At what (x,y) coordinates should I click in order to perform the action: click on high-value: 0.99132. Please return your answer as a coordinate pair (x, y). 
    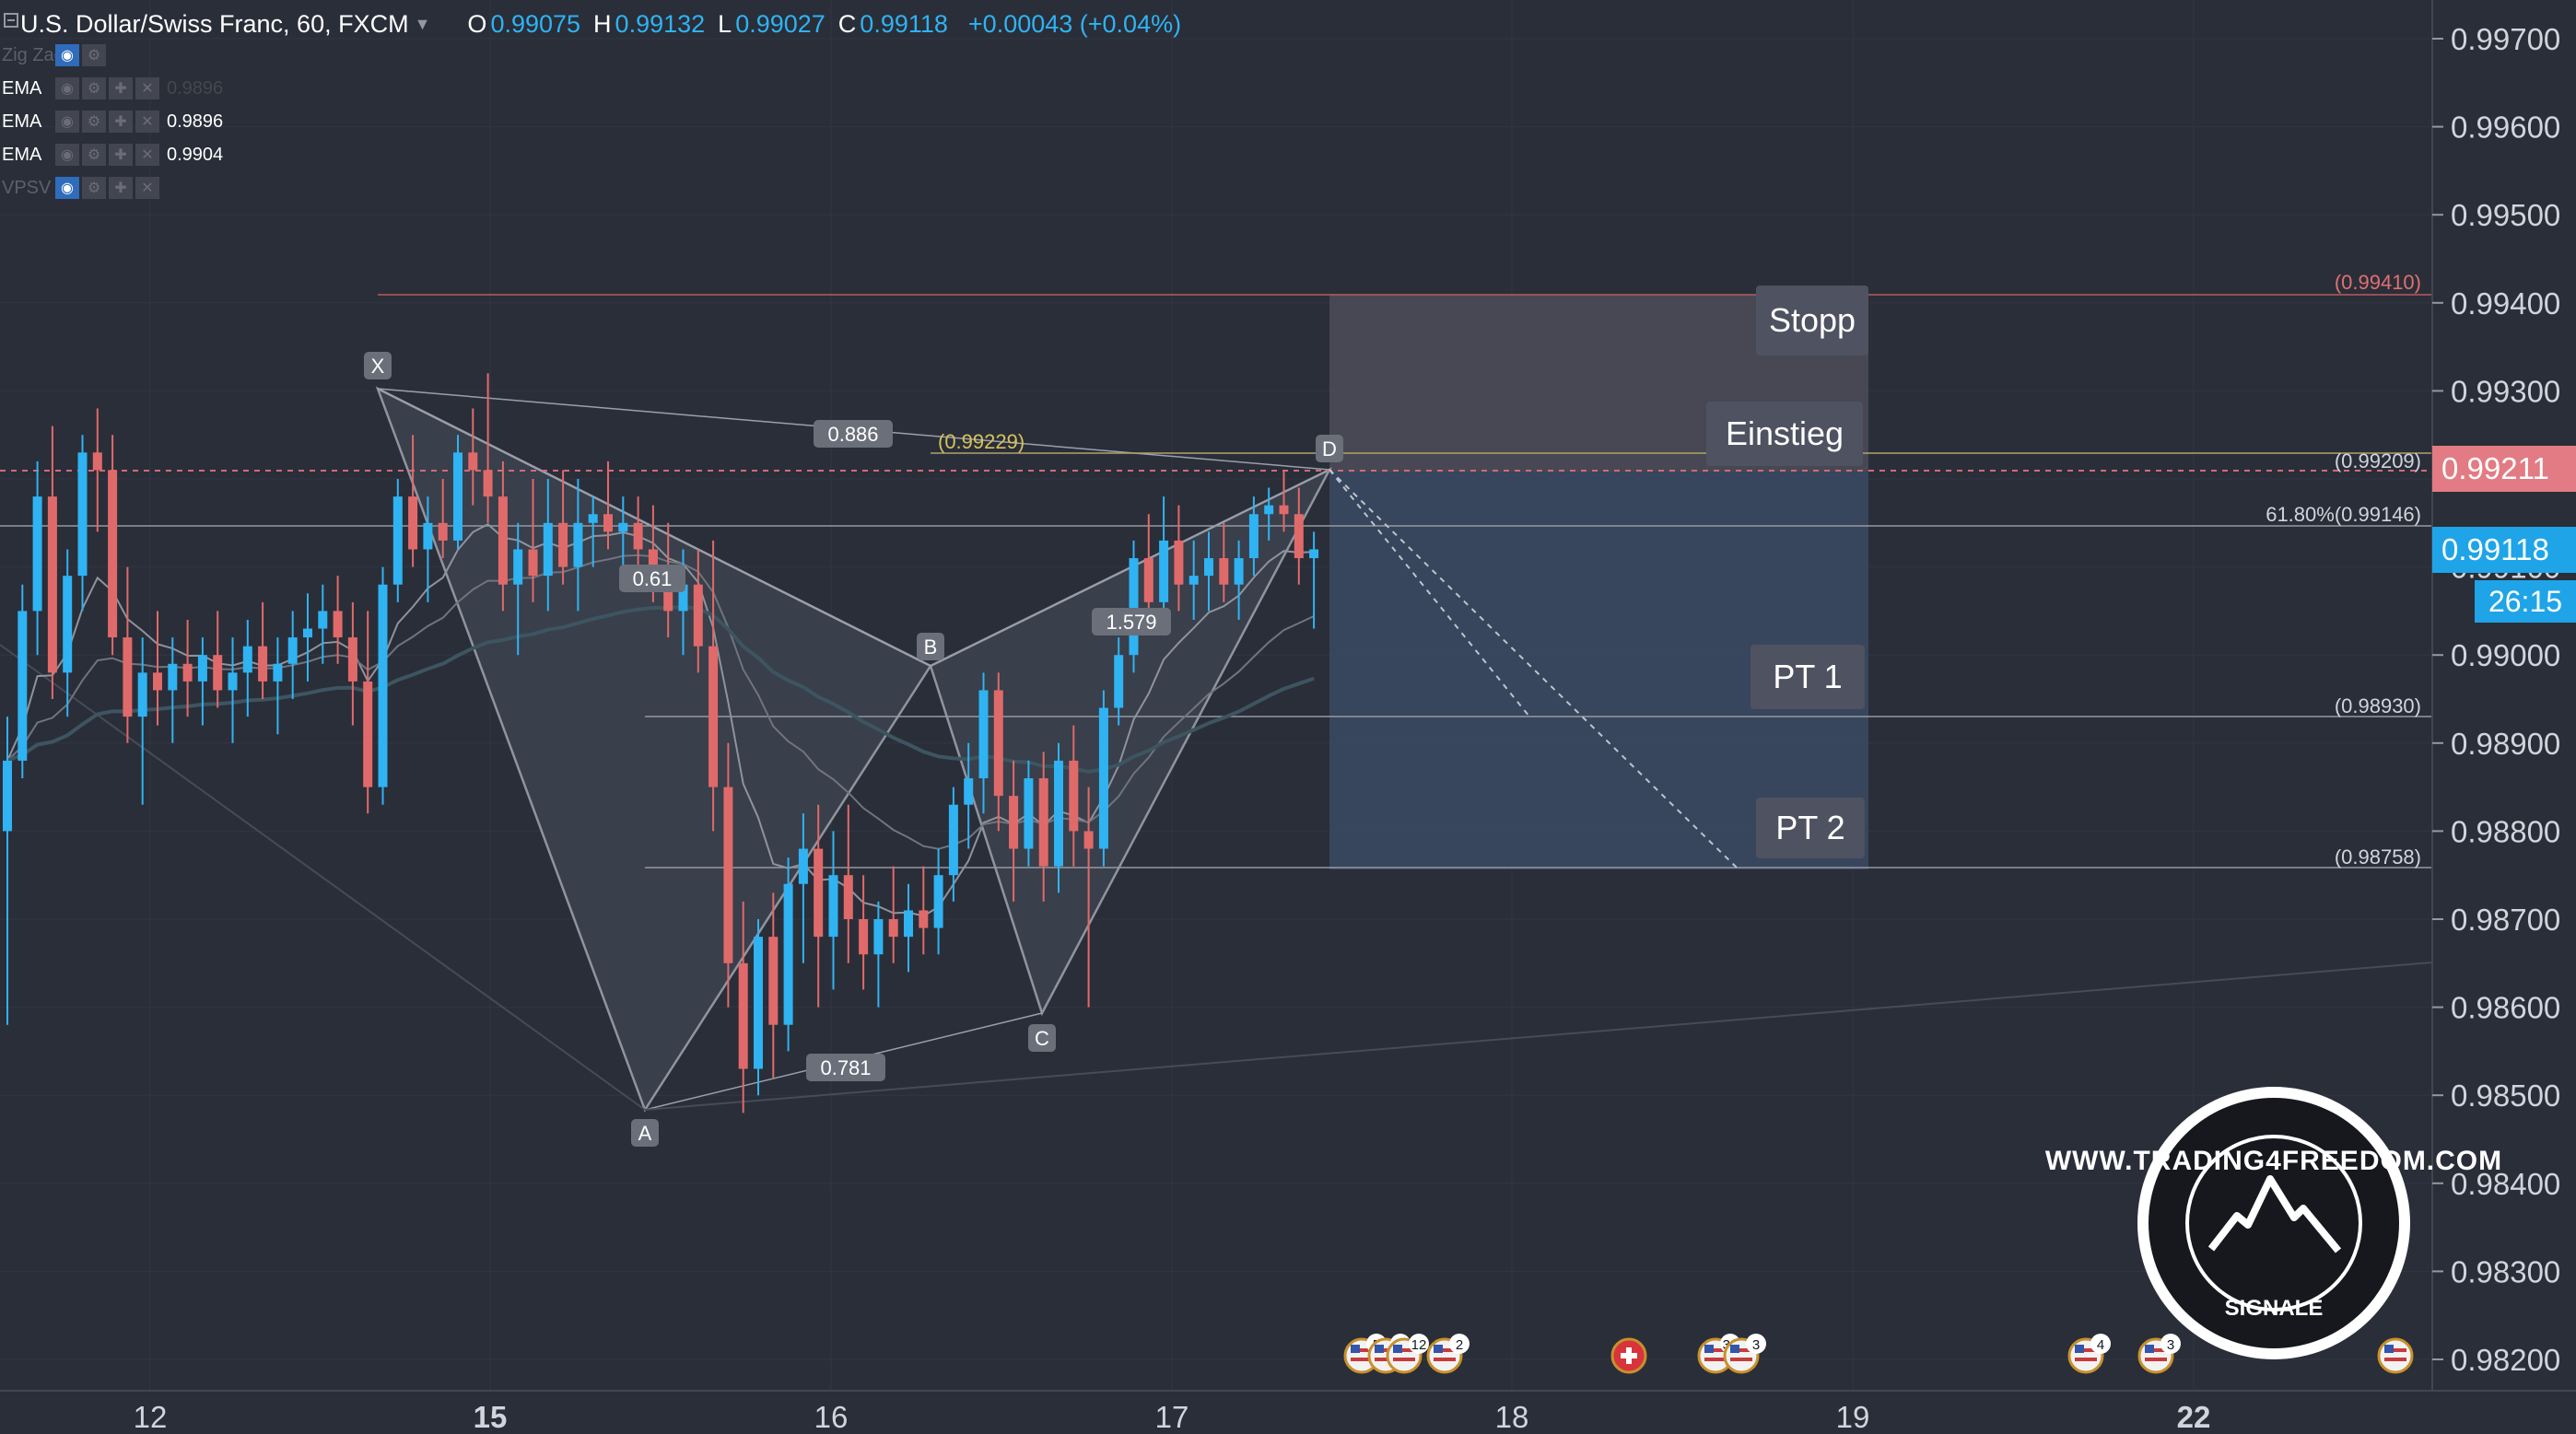
    Looking at the image, I should click on (660, 23).